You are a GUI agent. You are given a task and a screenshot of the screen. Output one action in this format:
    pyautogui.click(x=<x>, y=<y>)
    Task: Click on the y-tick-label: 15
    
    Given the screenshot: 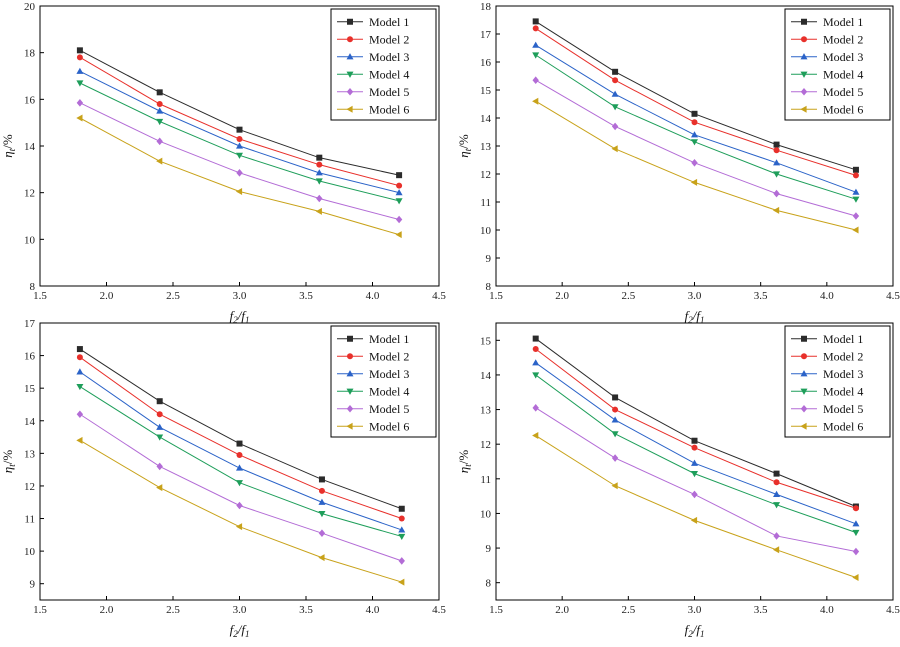 What is the action you would take?
    pyautogui.click(x=30, y=389)
    